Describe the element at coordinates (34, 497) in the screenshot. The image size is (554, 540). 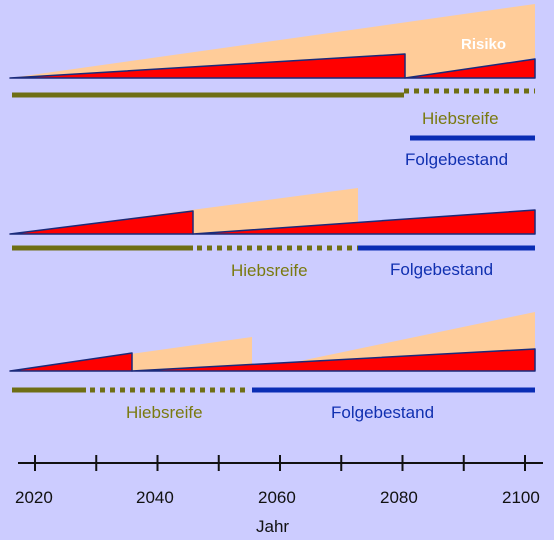
I see `tick-label-2020: 2020` at that location.